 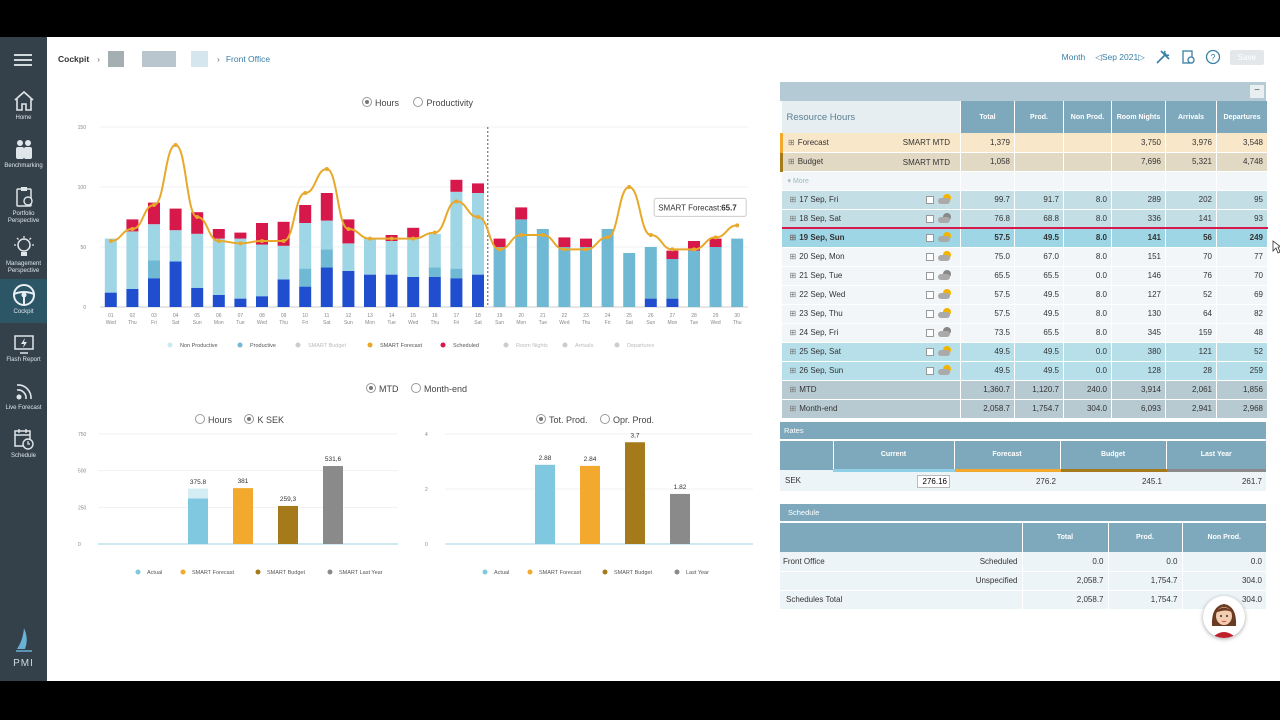 What do you see at coordinates (380, 101) in the screenshot?
I see `hours-radio: Hours` at bounding box center [380, 101].